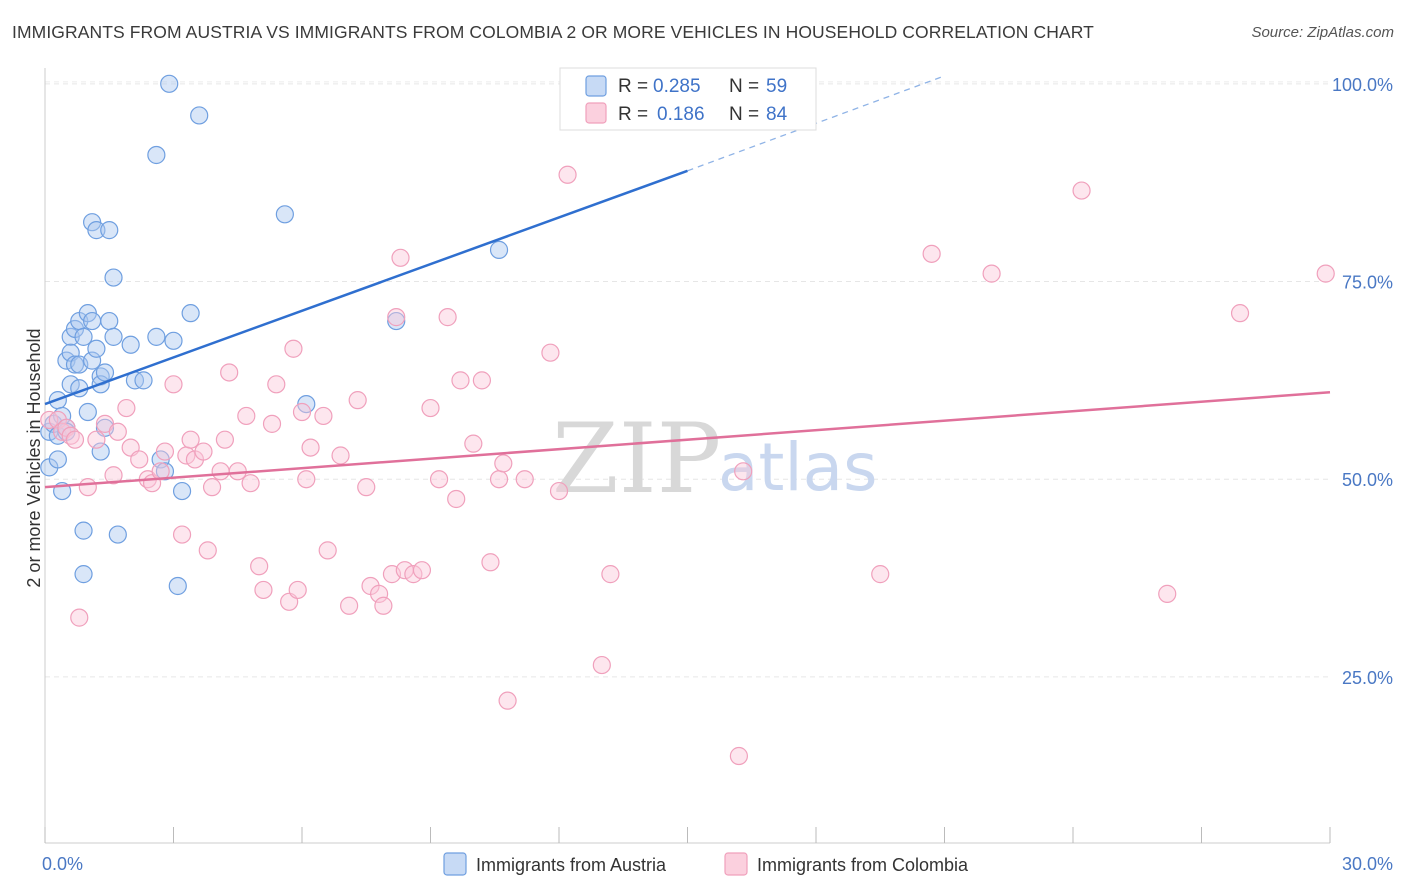  I want to click on legend-swatch-austria, so click(596, 86).